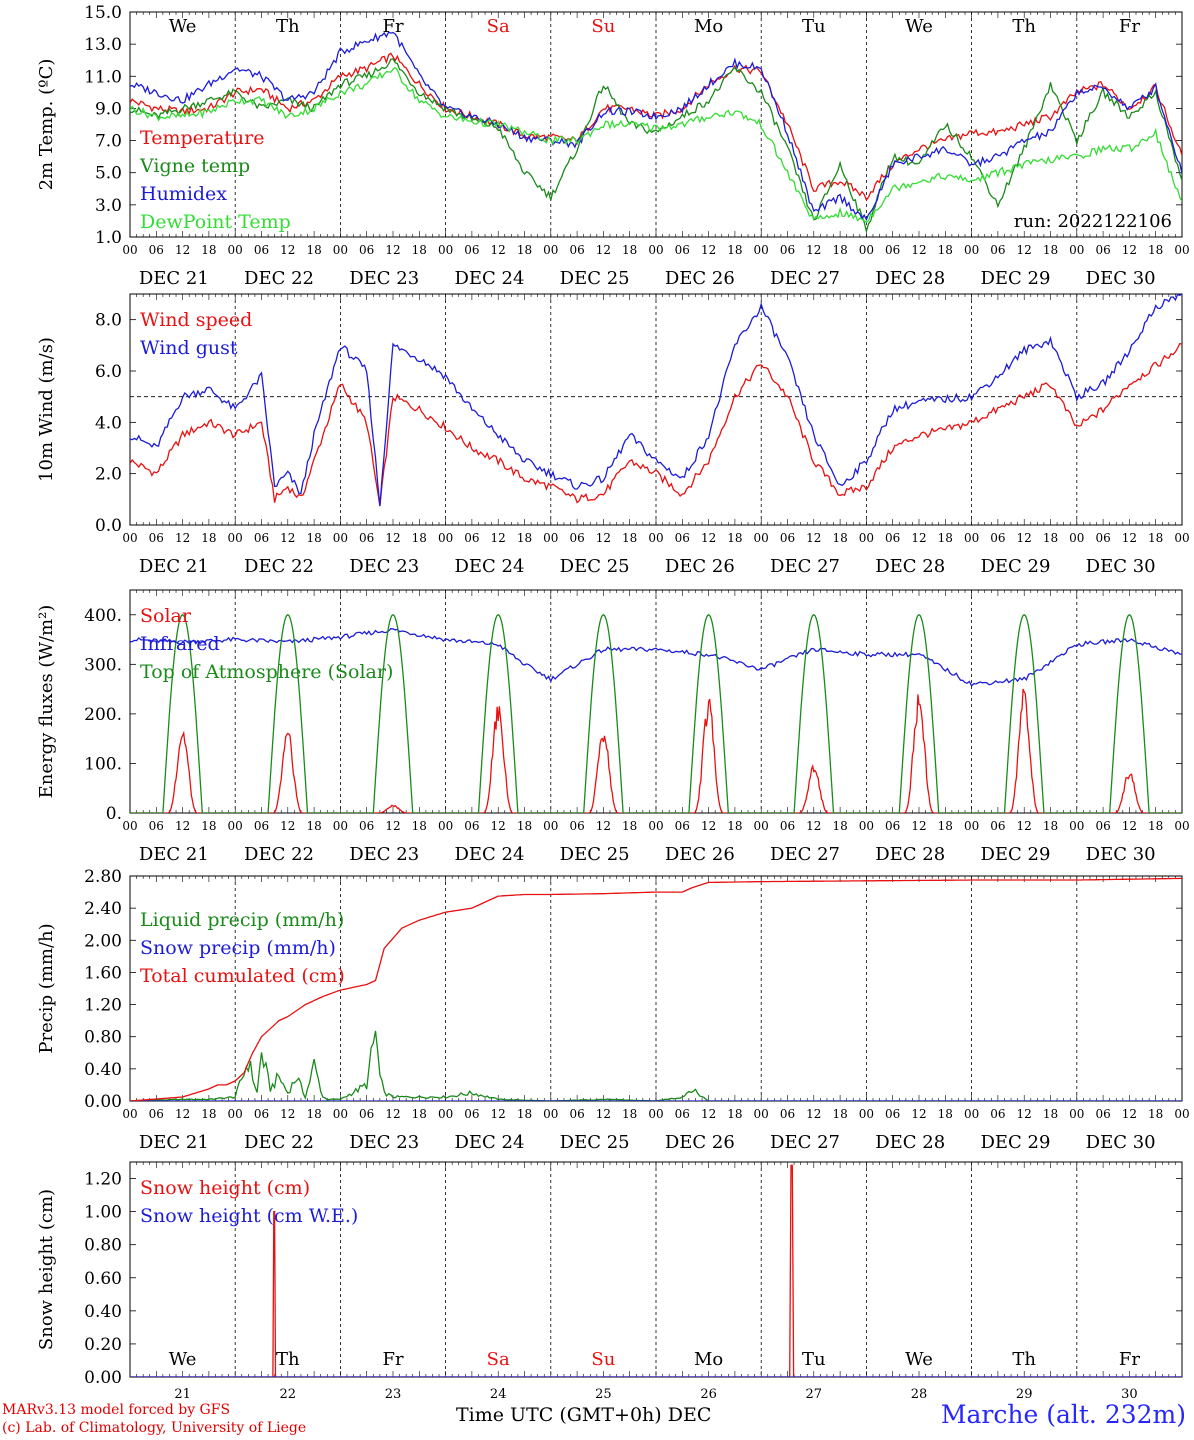  I want to click on date-label: DEC 22, so click(279, 854).